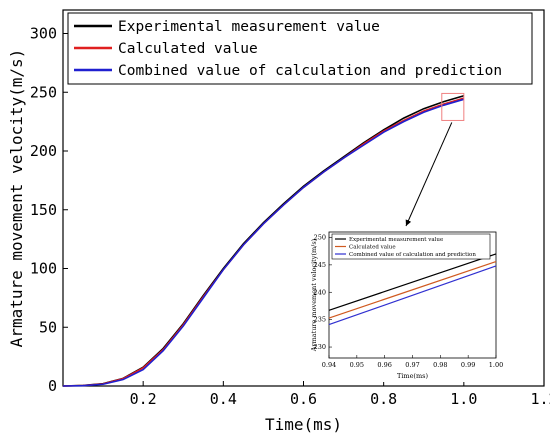  I want to click on main-y-tick-label: 150, so click(43, 210).